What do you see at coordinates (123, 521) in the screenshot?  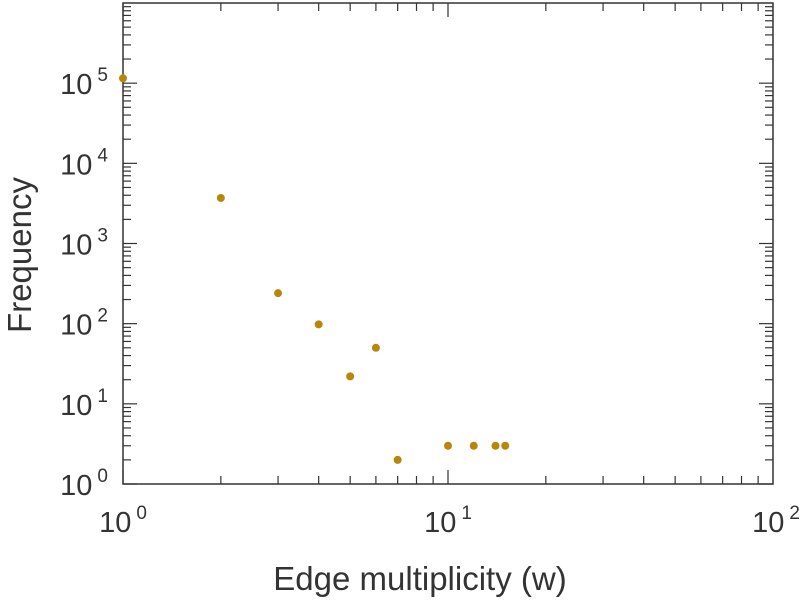 I see `x-tick-label: 10 0` at bounding box center [123, 521].